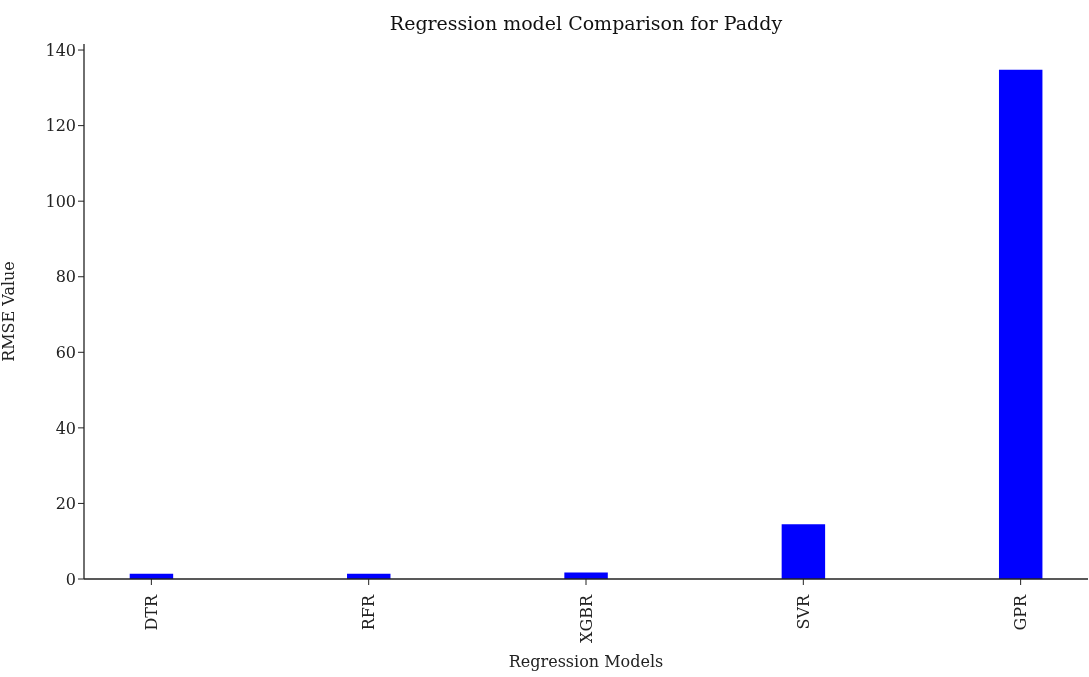 The height and width of the screenshot is (677, 1089). Describe the element at coordinates (65, 277) in the screenshot. I see `y-tick-label: 80` at that location.